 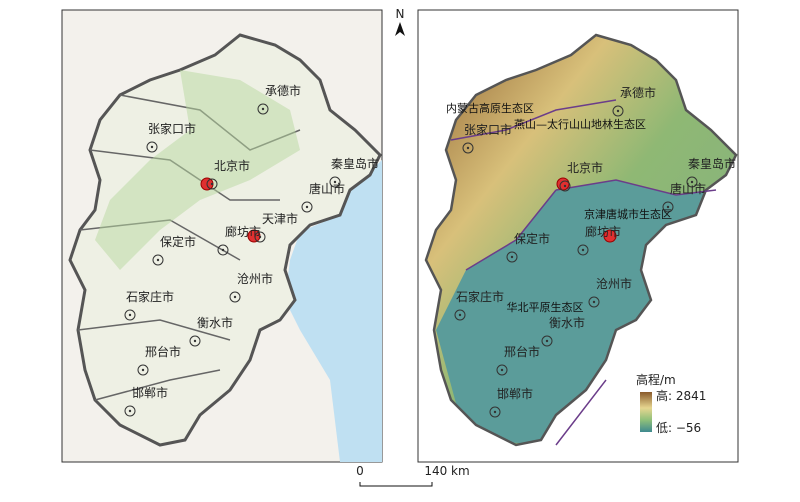 What do you see at coordinates (333, 311) in the screenshot?
I see `sea` at bounding box center [333, 311].